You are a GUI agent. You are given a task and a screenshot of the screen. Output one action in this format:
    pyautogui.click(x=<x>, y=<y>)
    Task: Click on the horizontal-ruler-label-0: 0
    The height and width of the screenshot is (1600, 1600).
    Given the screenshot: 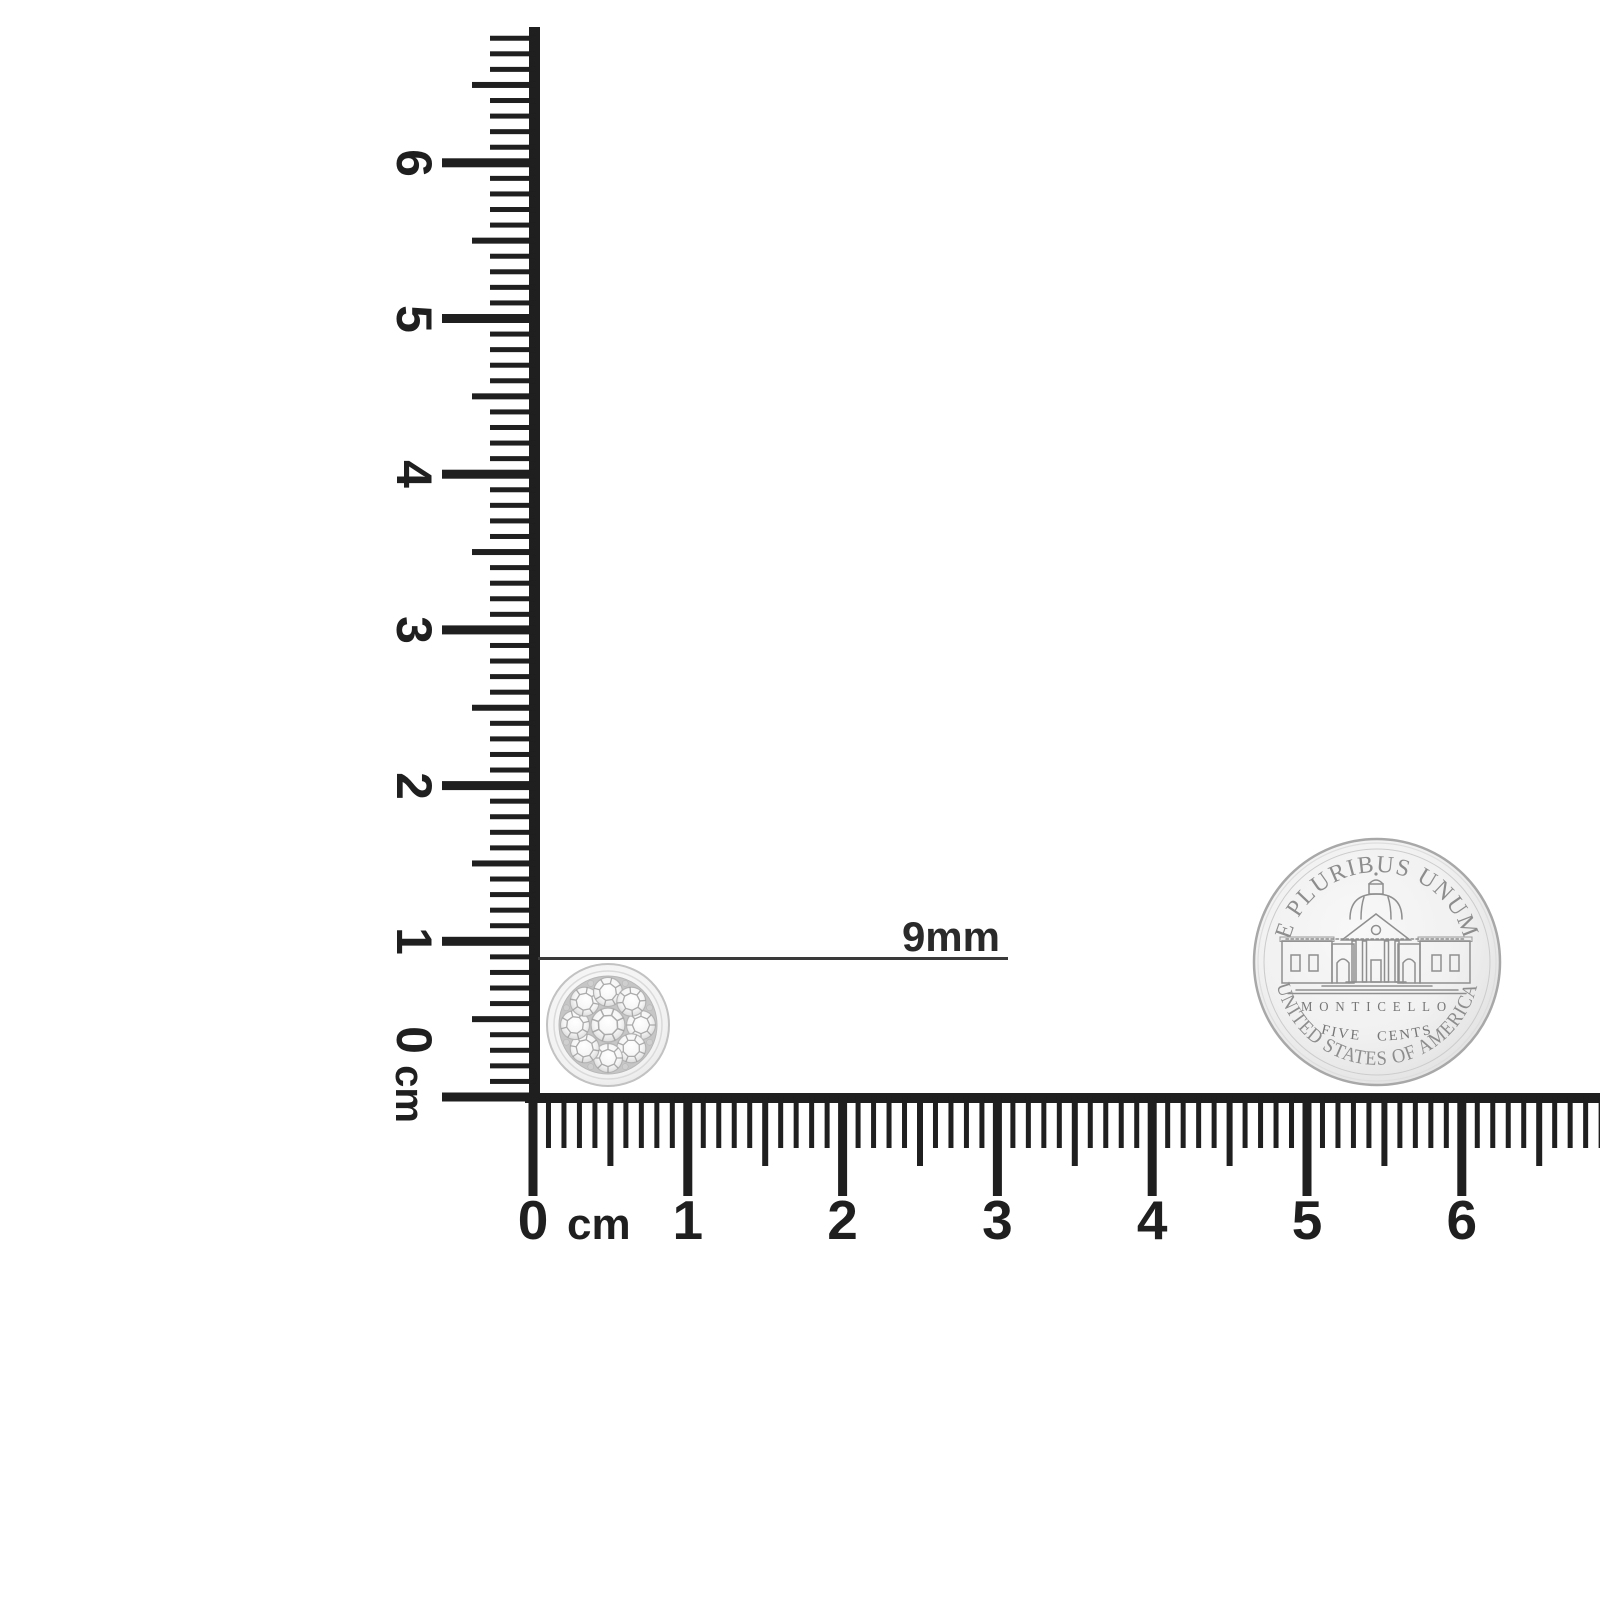 What is the action you would take?
    pyautogui.click(x=533, y=1220)
    